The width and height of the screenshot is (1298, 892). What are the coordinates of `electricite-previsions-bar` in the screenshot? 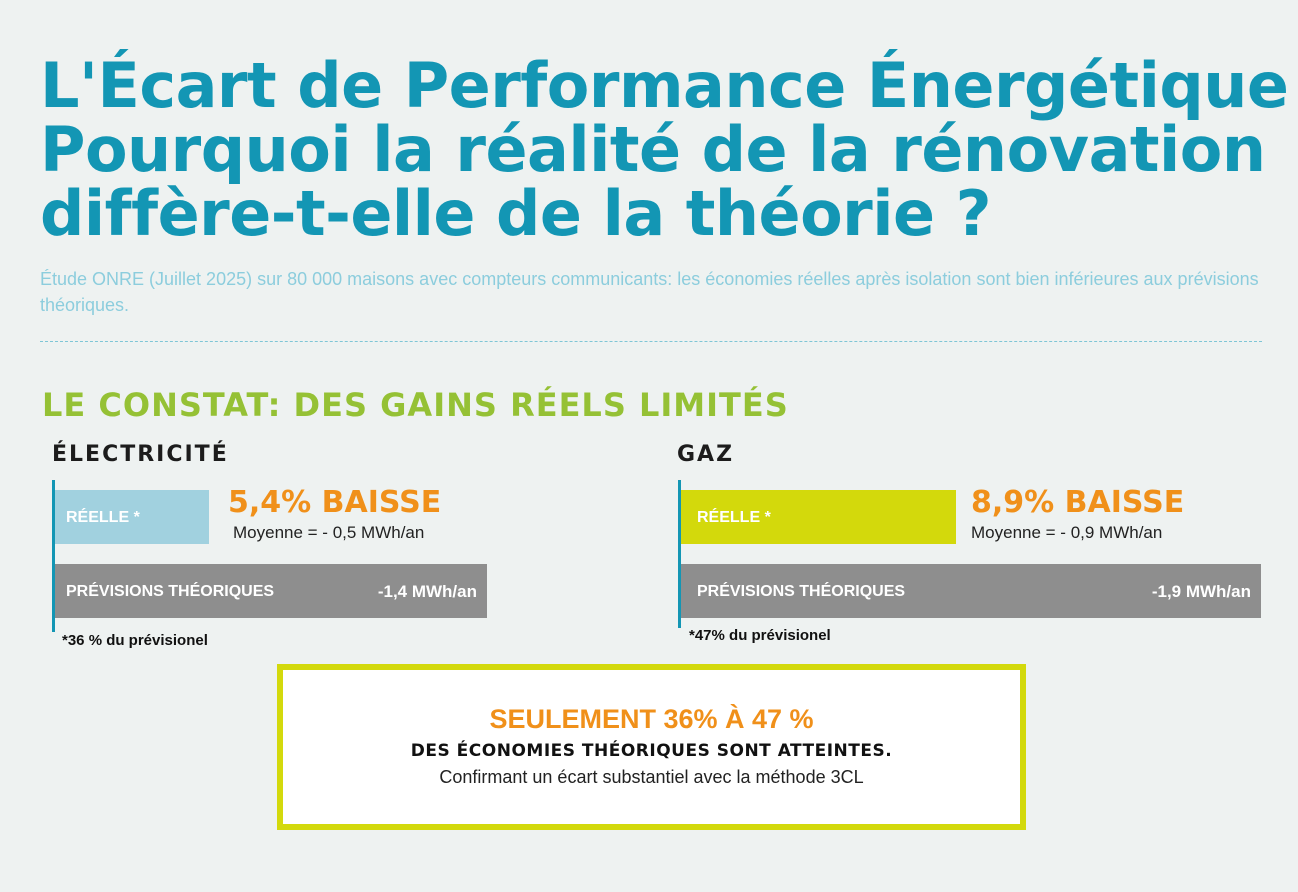 It's located at (271, 591).